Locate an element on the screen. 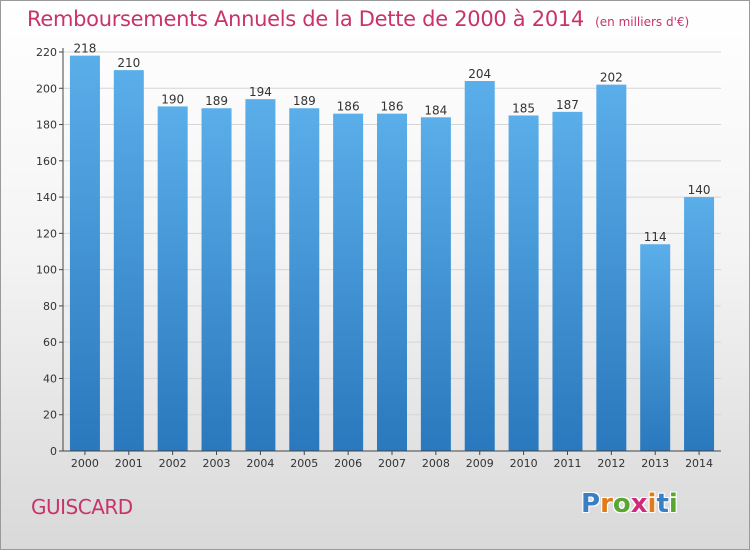 The width and height of the screenshot is (750, 550). commune-name: GUISCARD is located at coordinates (82, 507).